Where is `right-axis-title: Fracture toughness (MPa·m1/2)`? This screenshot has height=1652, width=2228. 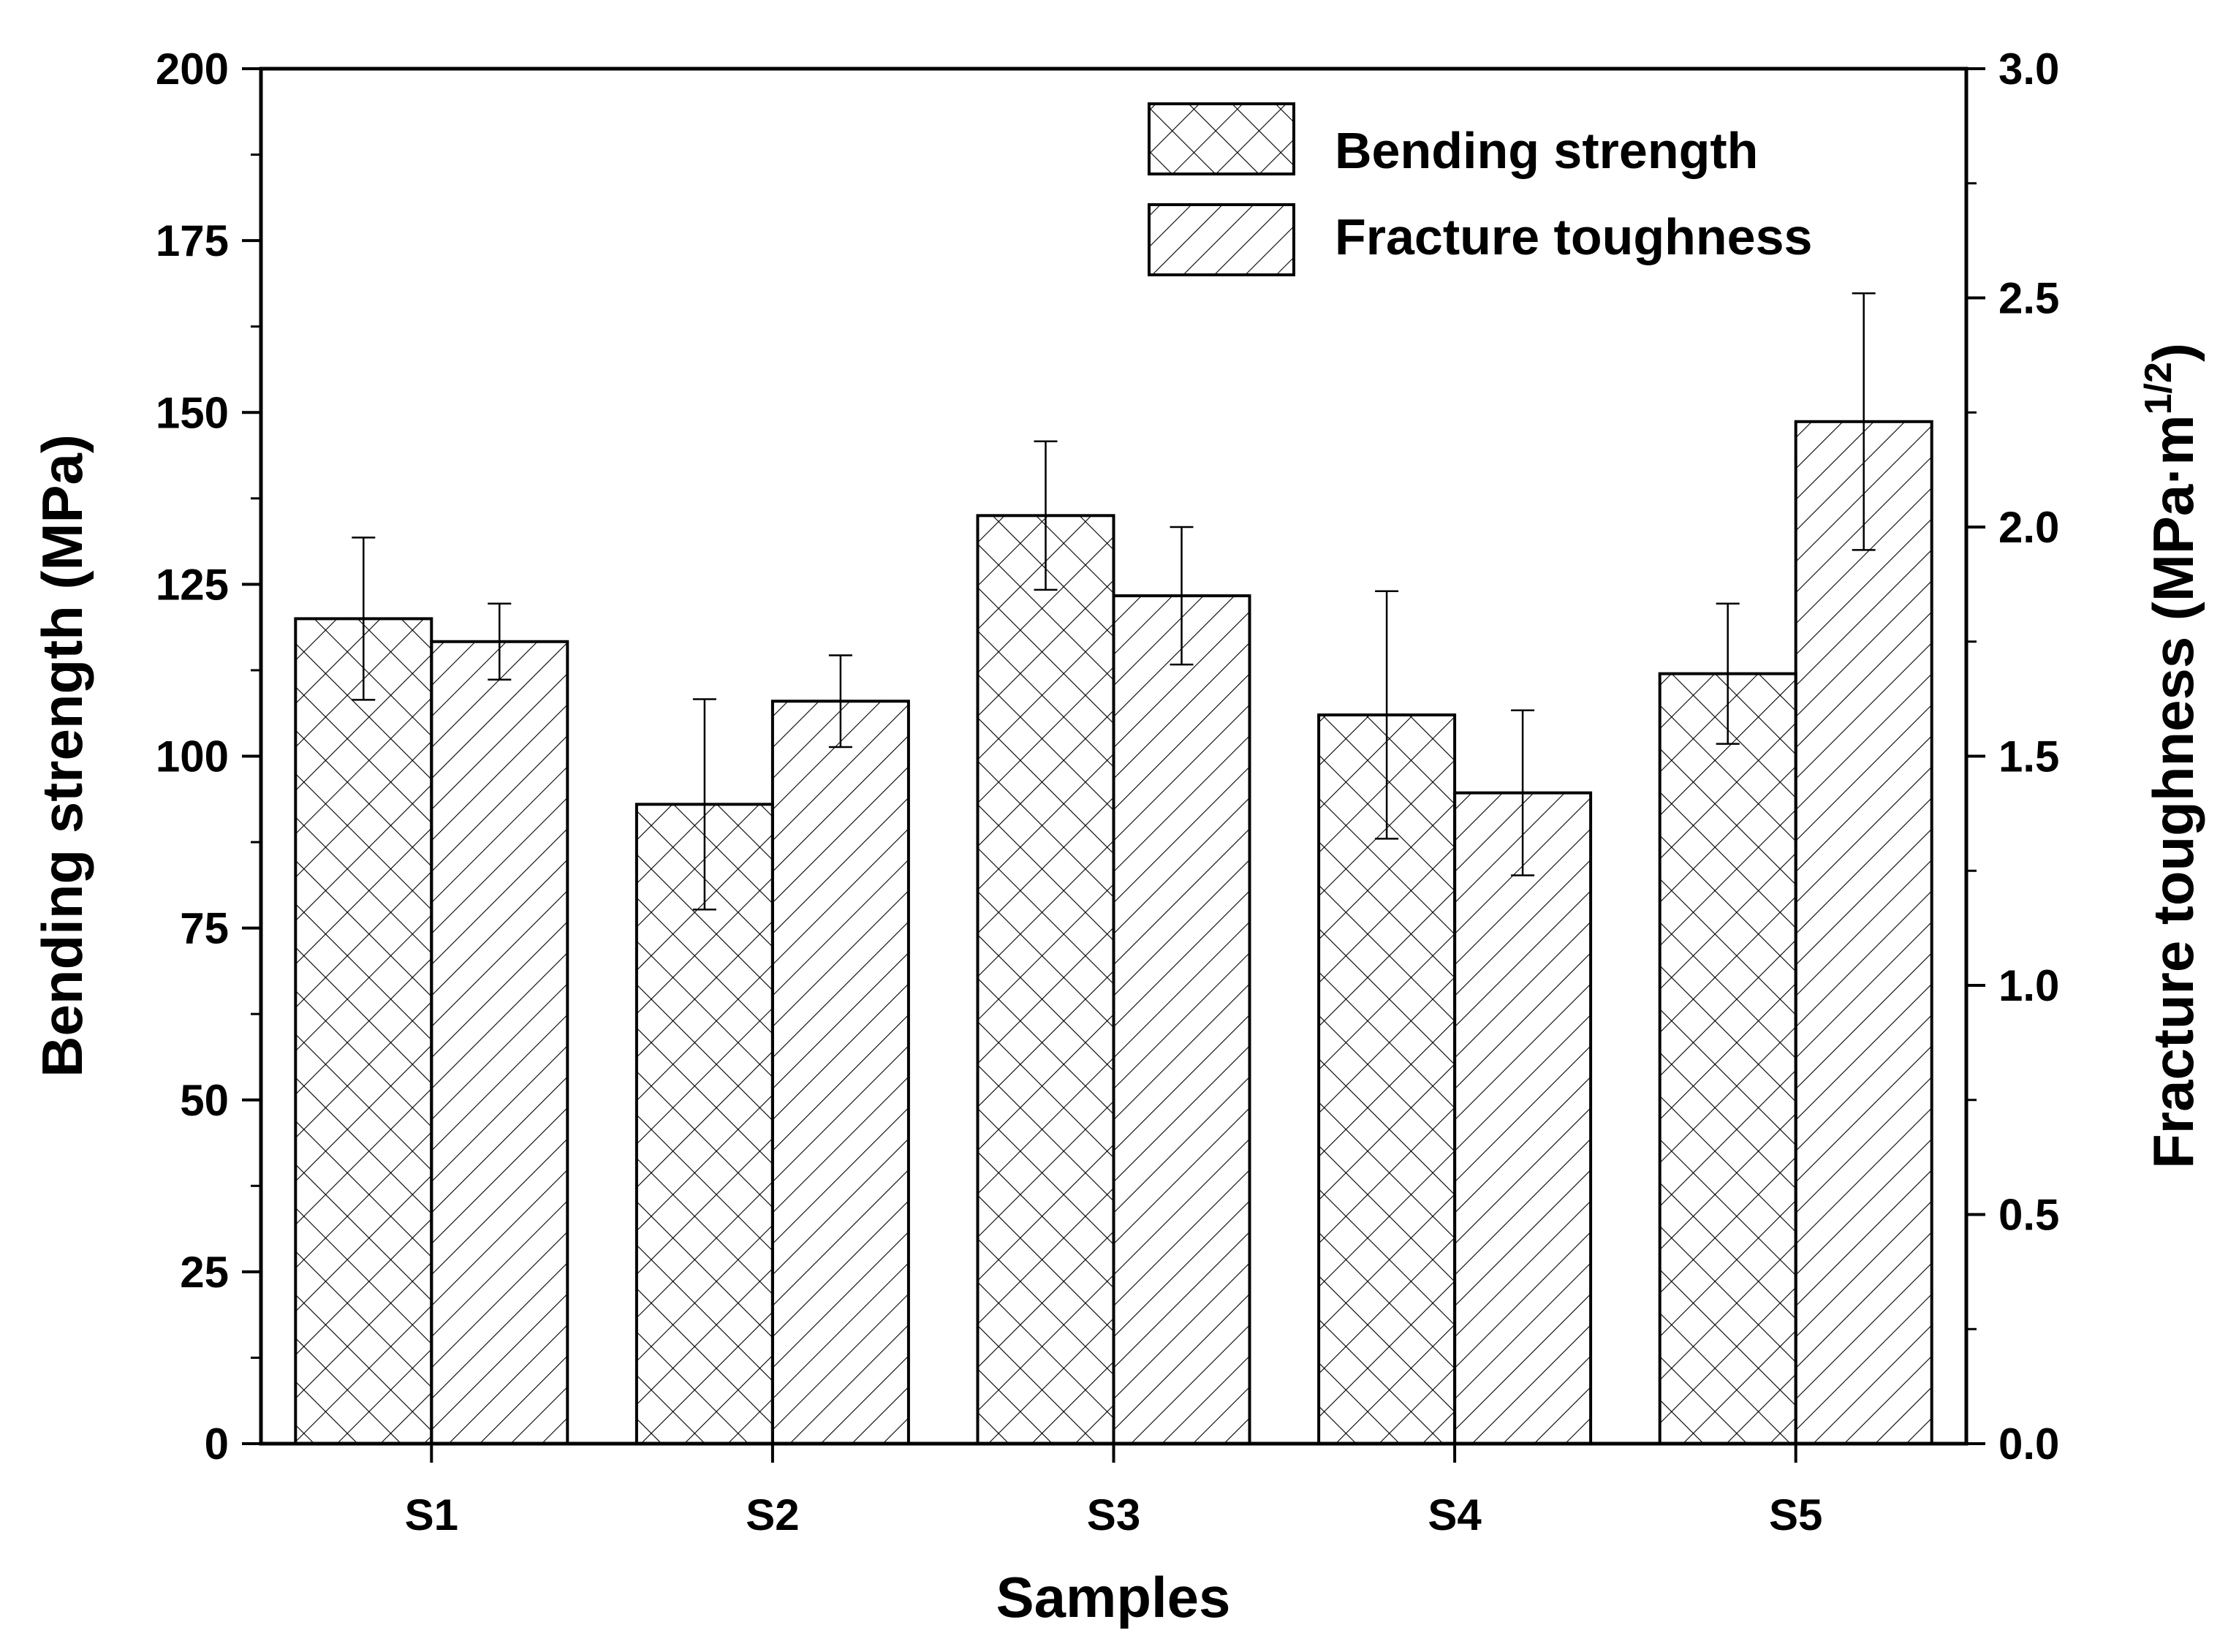 right-axis-title: Fracture toughness (MPa·m1/2) is located at coordinates (2171, 756).